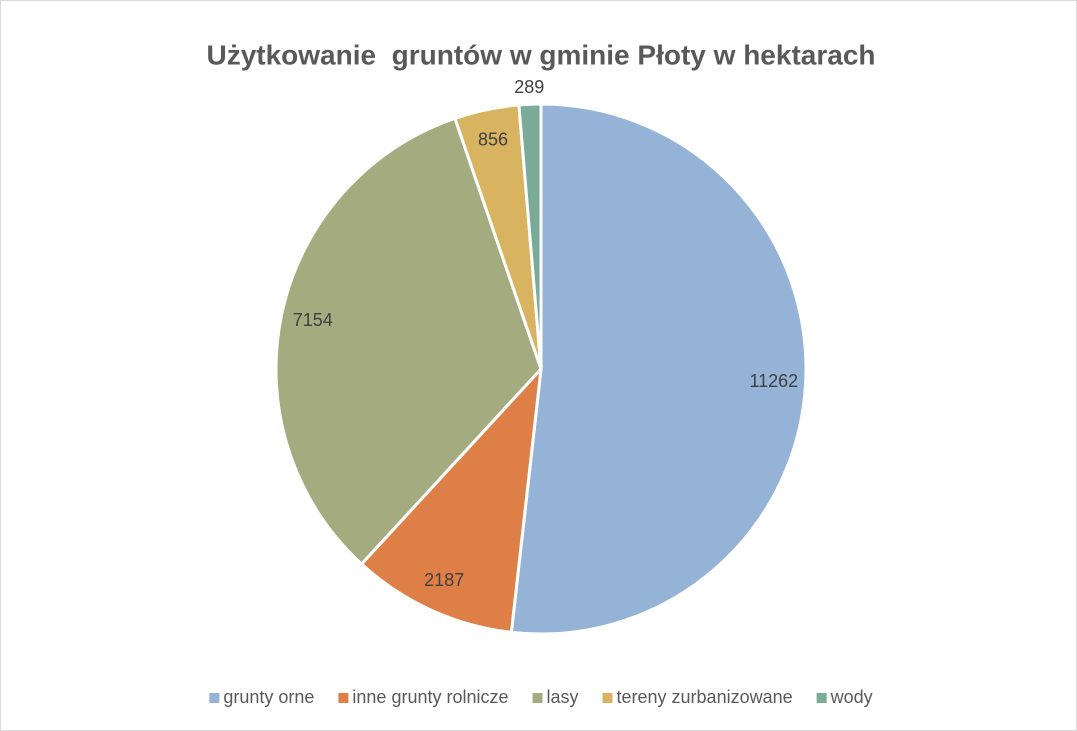  Describe the element at coordinates (493, 140) in the screenshot. I see `data-label: 856` at that location.